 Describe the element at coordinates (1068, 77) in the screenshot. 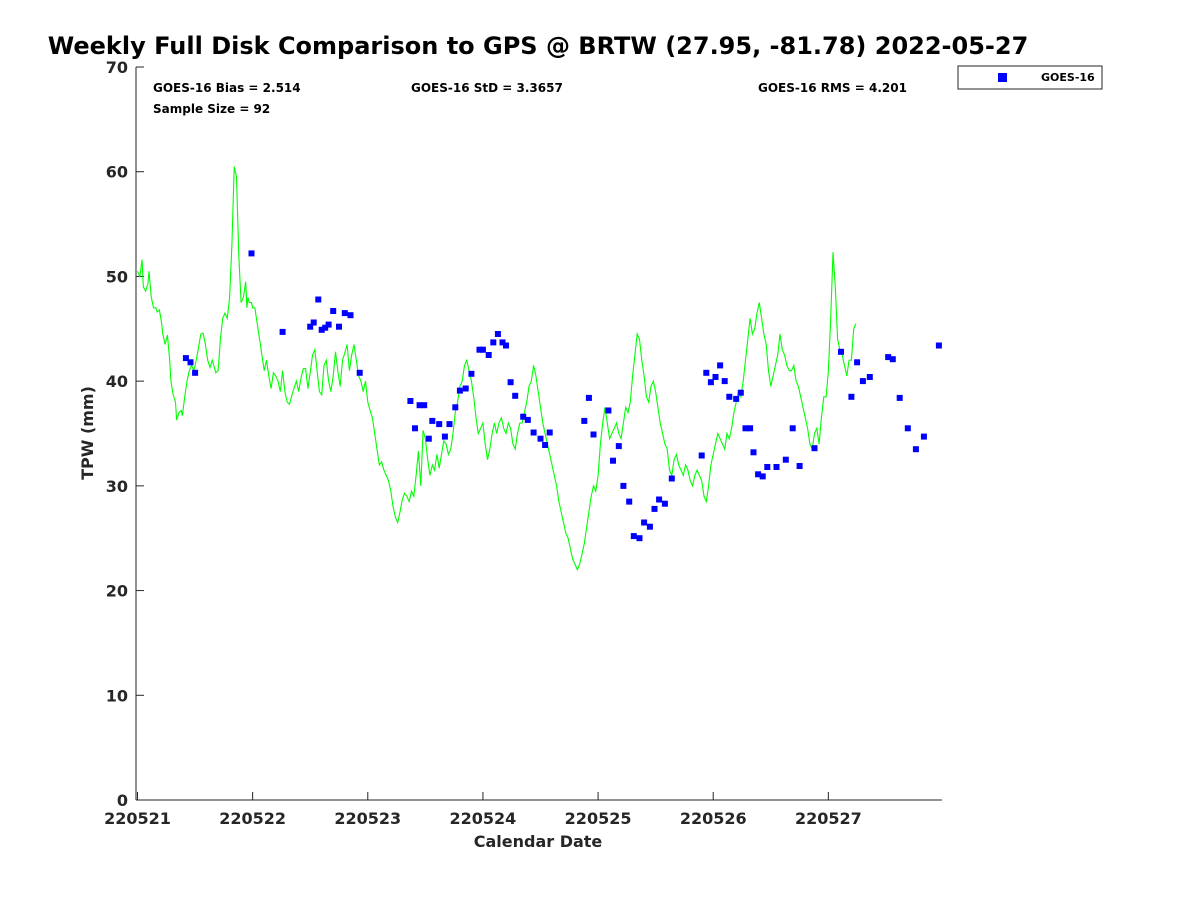

I see `legend-label: GOES-16` at that location.